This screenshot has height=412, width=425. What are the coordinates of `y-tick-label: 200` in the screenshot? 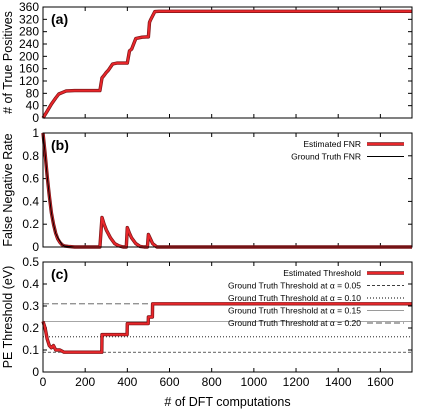 It's located at (29, 56).